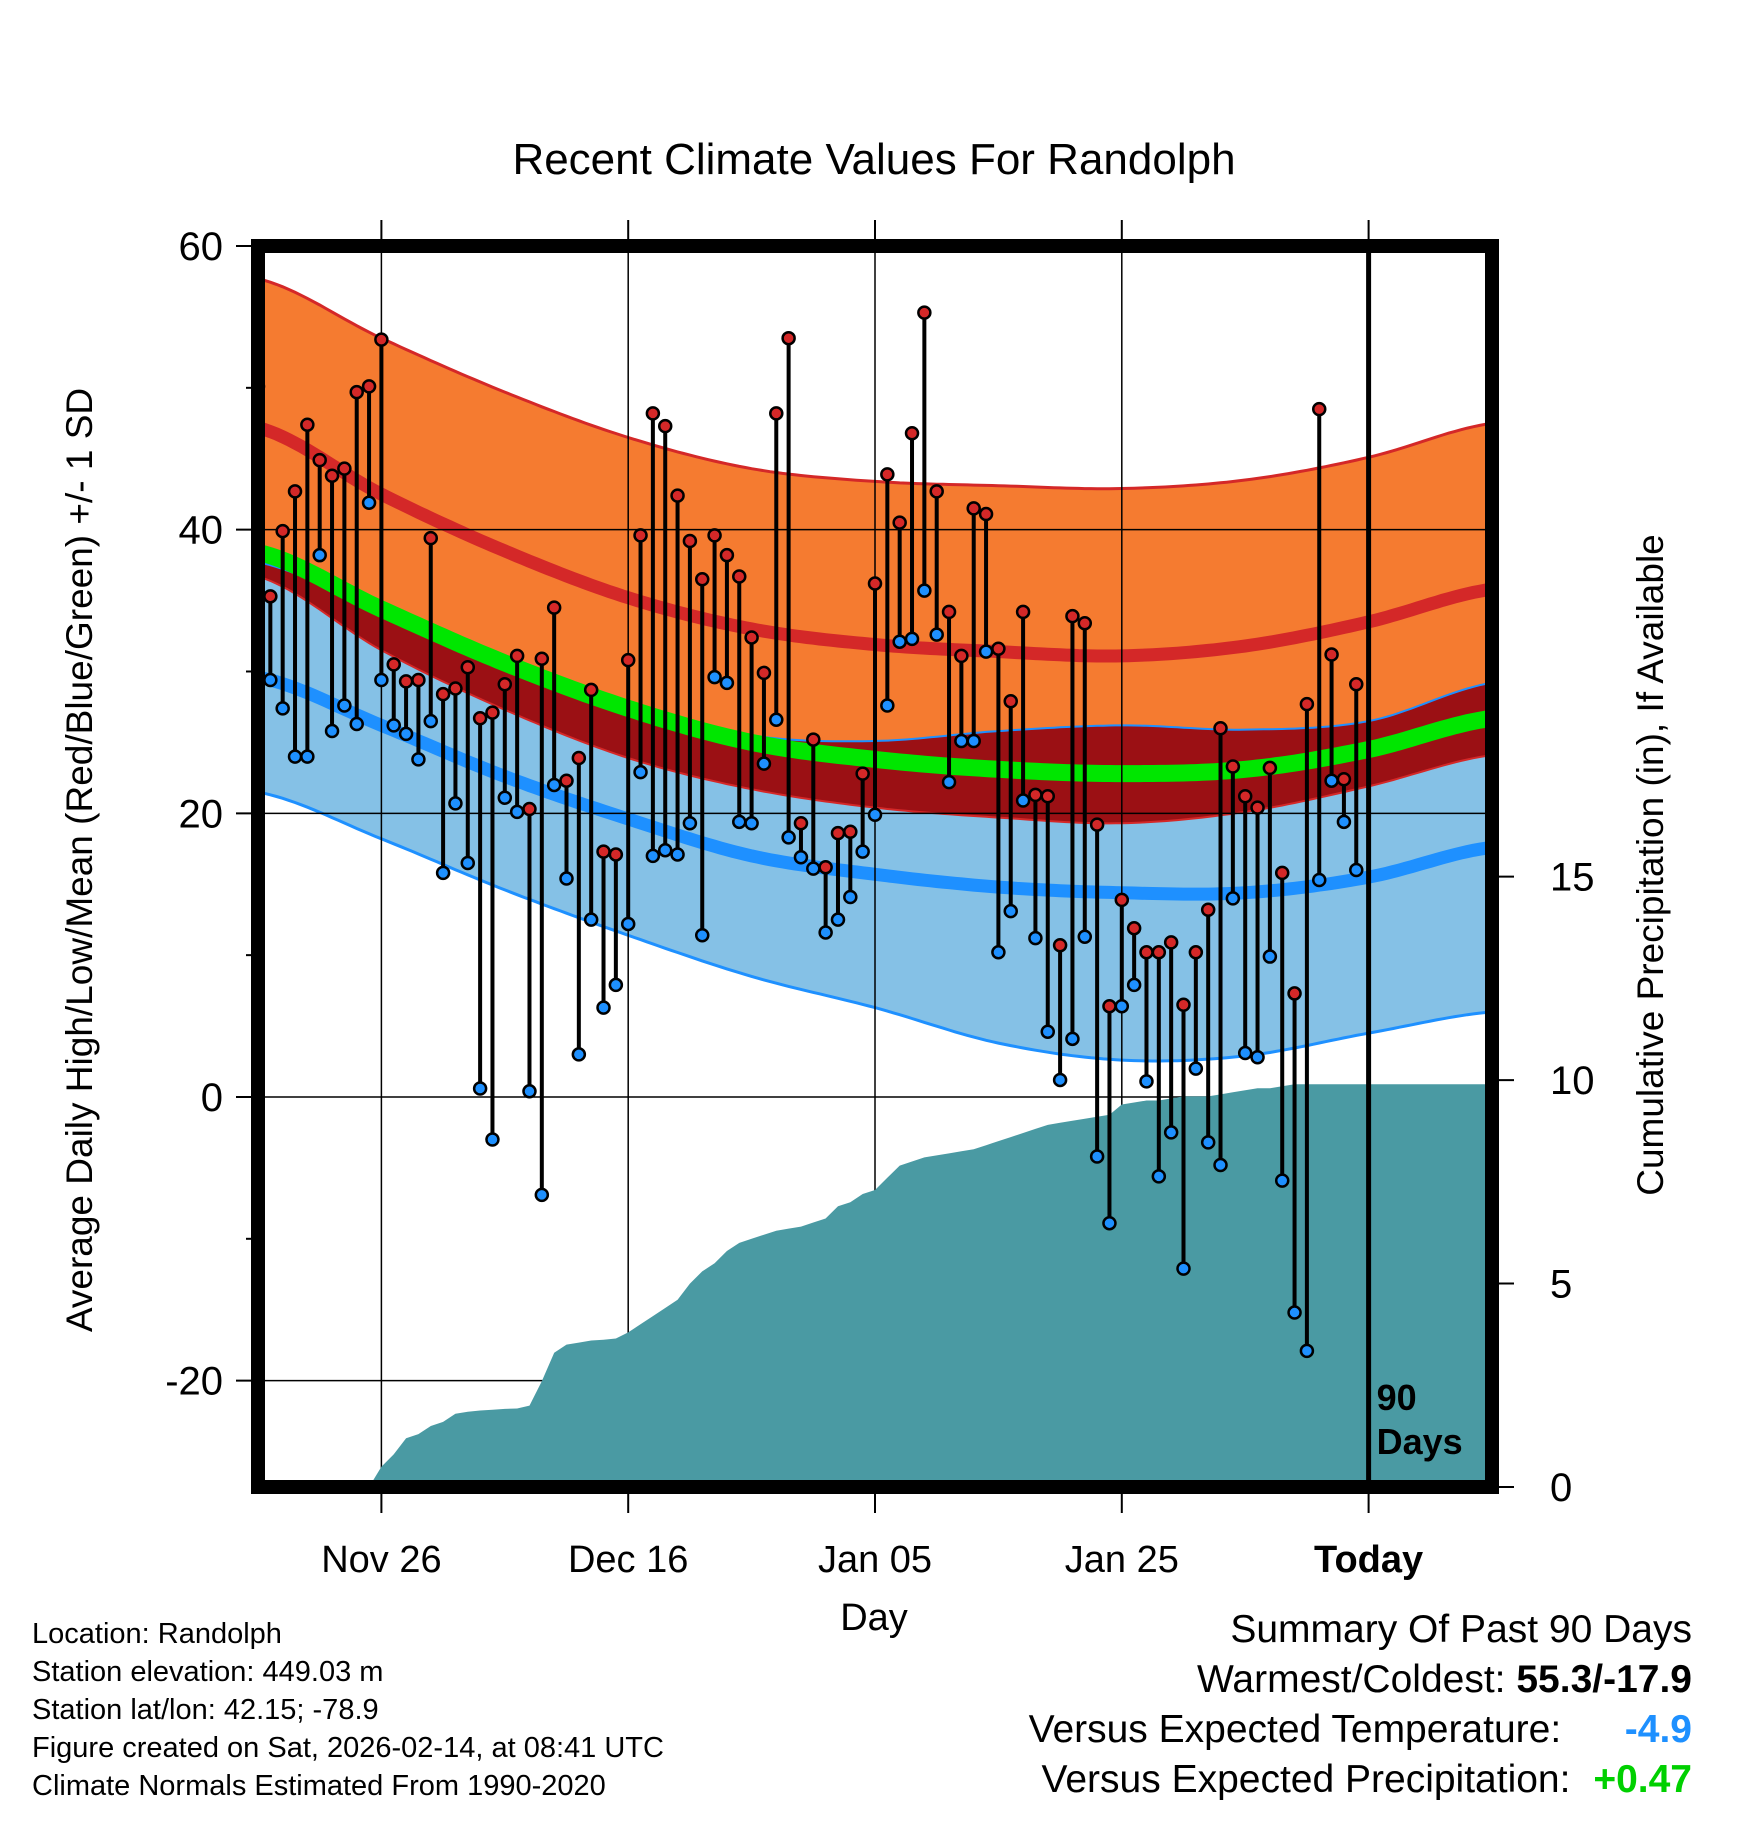 This screenshot has width=1748, height=1828. I want to click on x-tick-label: Today, so click(1368, 1560).